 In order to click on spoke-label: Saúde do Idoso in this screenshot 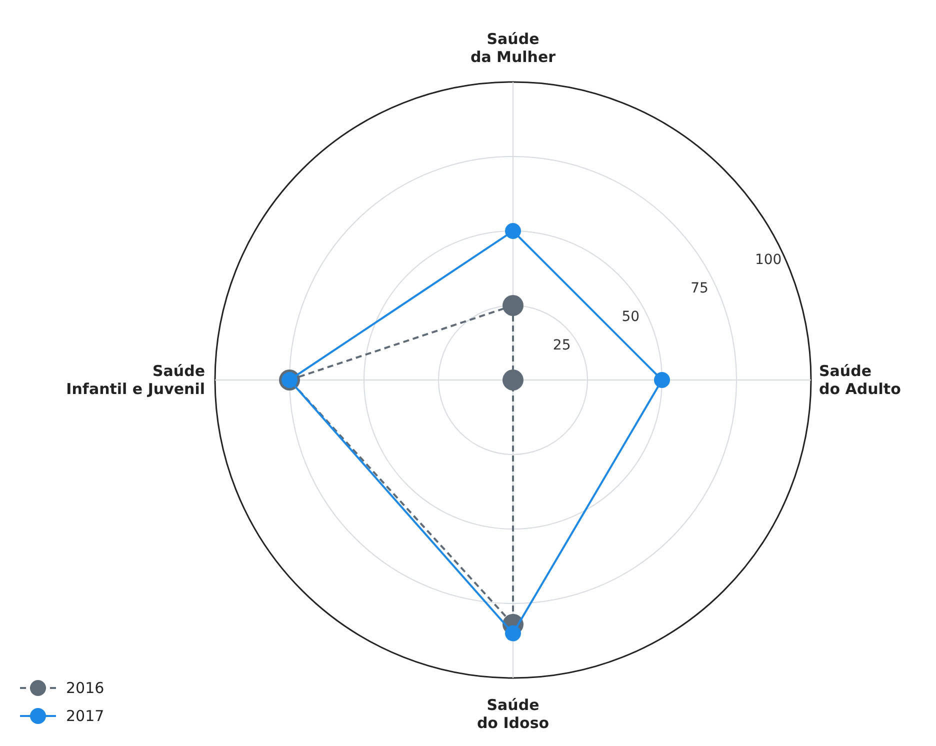, I will do `click(513, 714)`.